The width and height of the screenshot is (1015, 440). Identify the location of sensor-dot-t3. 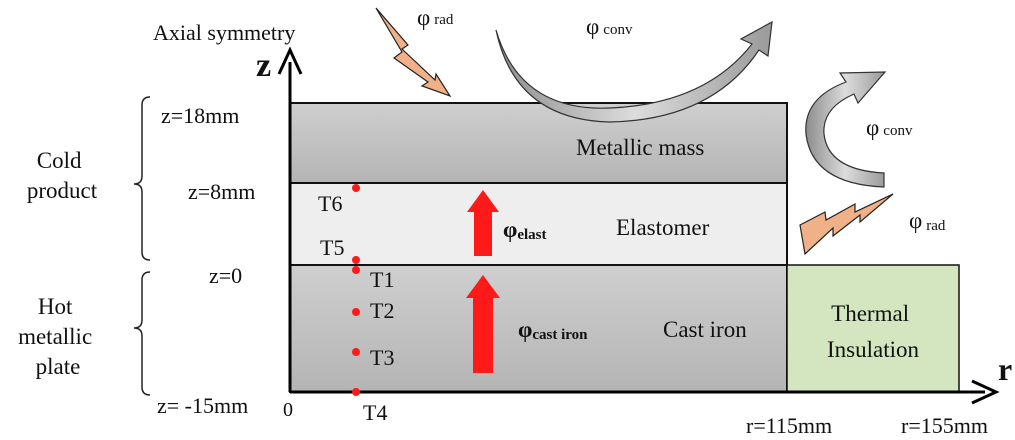
(356, 352).